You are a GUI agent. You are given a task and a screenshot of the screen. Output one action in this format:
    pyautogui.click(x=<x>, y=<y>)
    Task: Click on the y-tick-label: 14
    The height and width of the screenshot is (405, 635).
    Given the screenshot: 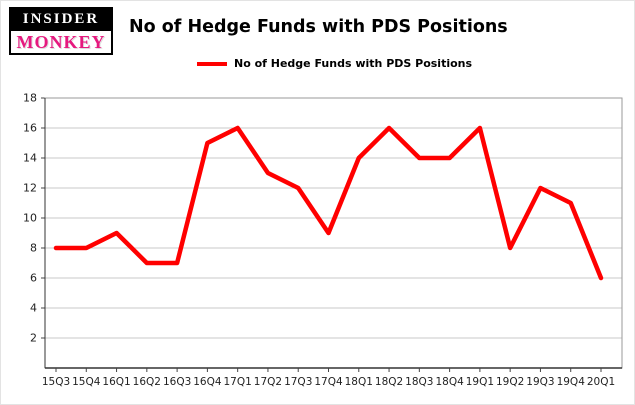 What is the action you would take?
    pyautogui.click(x=30, y=158)
    